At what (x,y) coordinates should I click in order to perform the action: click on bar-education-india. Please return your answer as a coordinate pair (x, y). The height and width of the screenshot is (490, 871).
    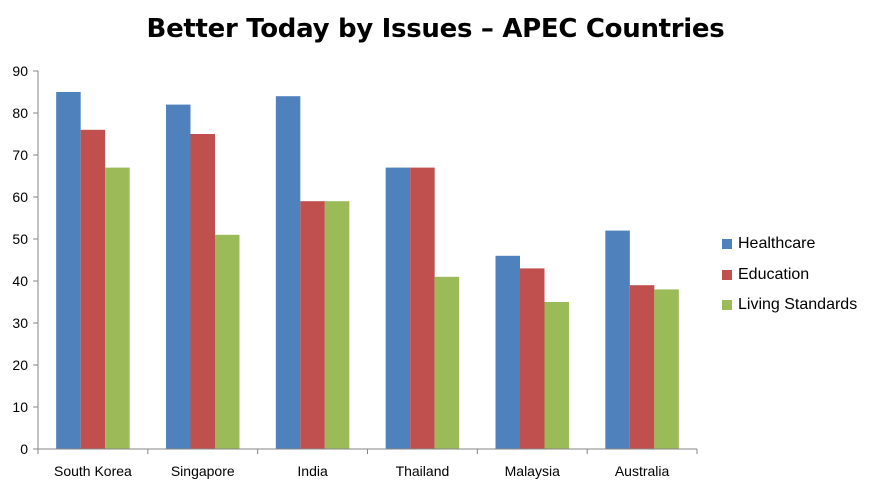
    Looking at the image, I should click on (312, 325).